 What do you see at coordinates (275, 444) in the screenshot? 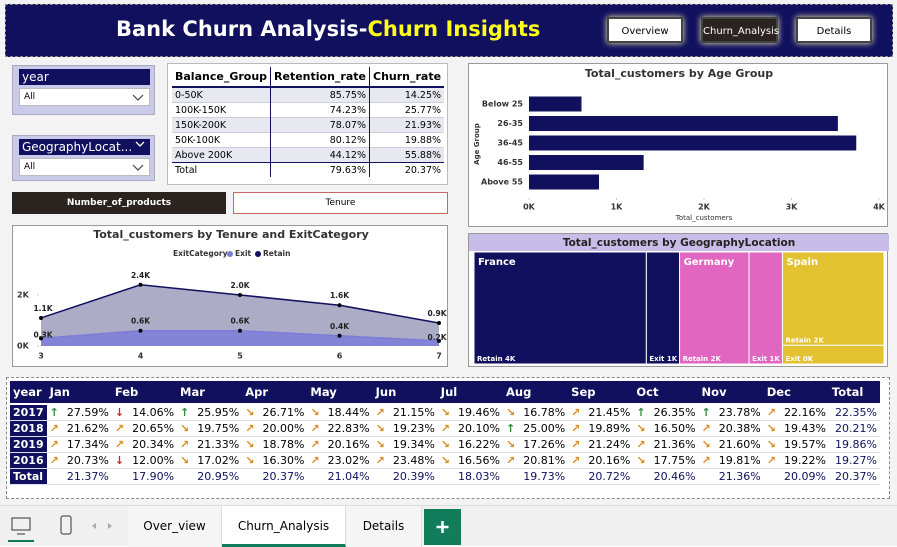
I see `matrix-cell: ↘ 18.78%` at bounding box center [275, 444].